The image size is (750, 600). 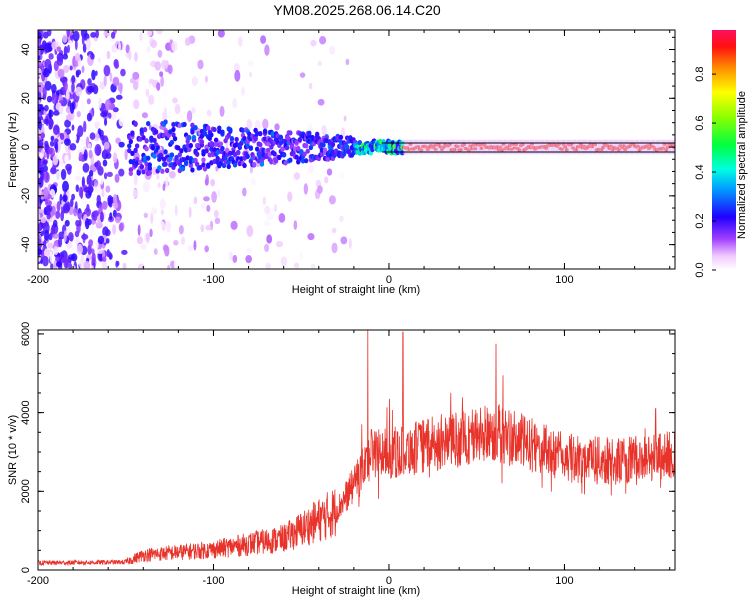 I want to click on x-tick-label: -100, so click(x=213, y=581).